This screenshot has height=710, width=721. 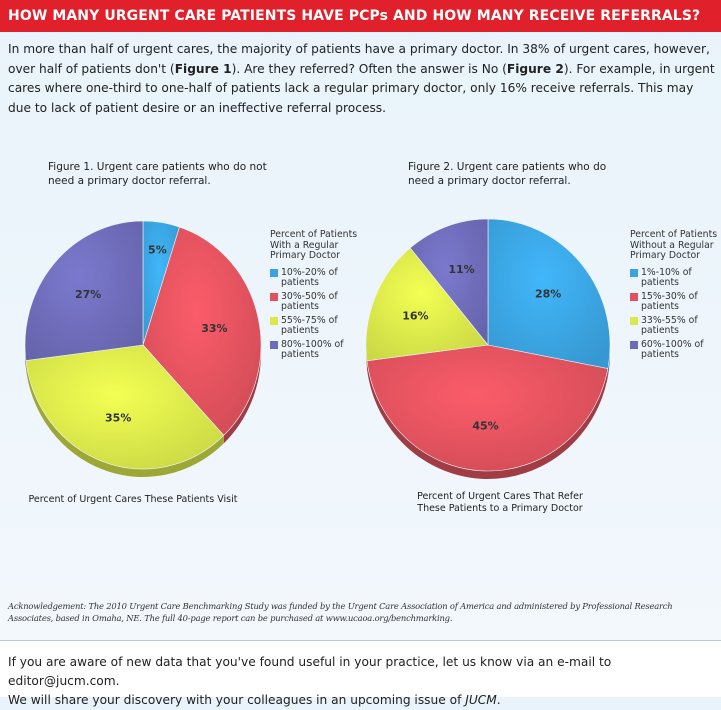 I want to click on figure2-slice-label-3: 11%, so click(x=461, y=269).